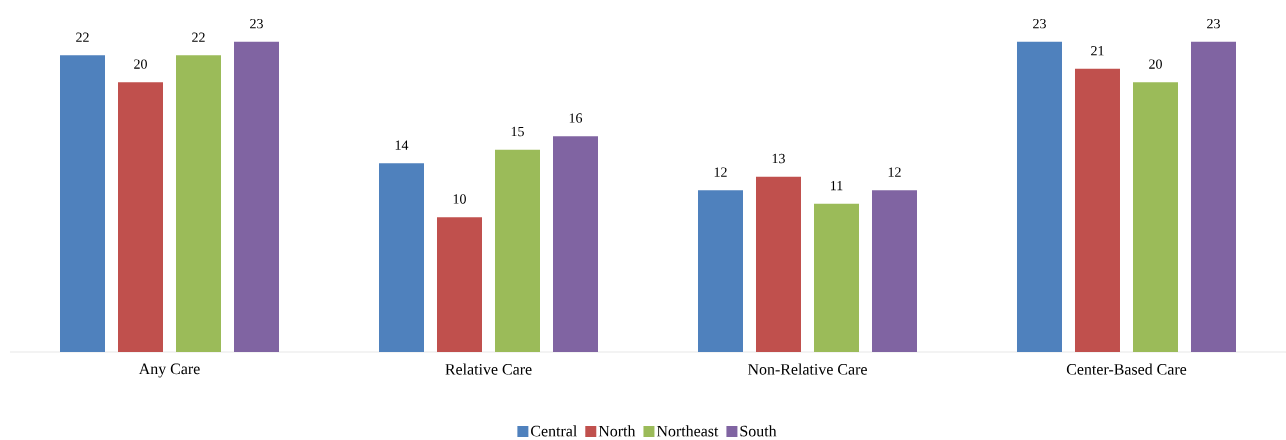 This screenshot has width=1286, height=440. I want to click on x-tick-label: Relative Care, so click(488, 369).